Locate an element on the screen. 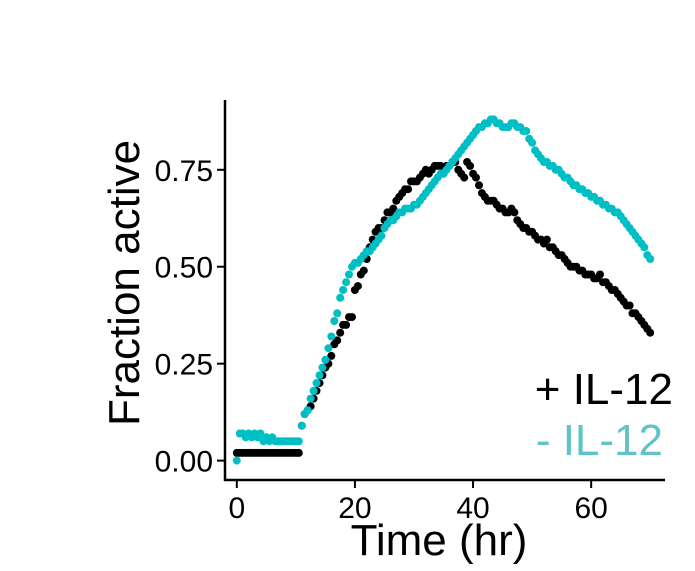 The height and width of the screenshot is (571, 695). y-tick-label: 0.00 is located at coordinates (184, 462).